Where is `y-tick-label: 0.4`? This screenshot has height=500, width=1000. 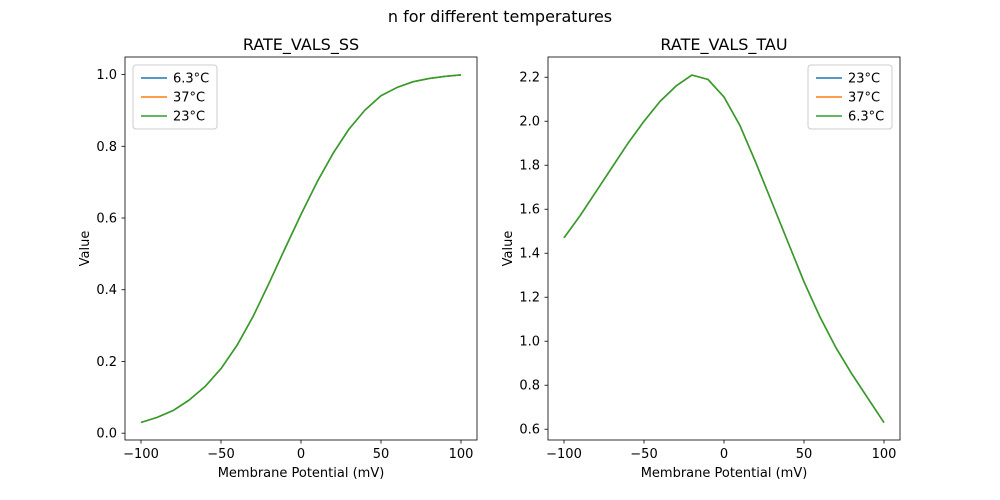 y-tick-label: 0.4 is located at coordinates (106, 290).